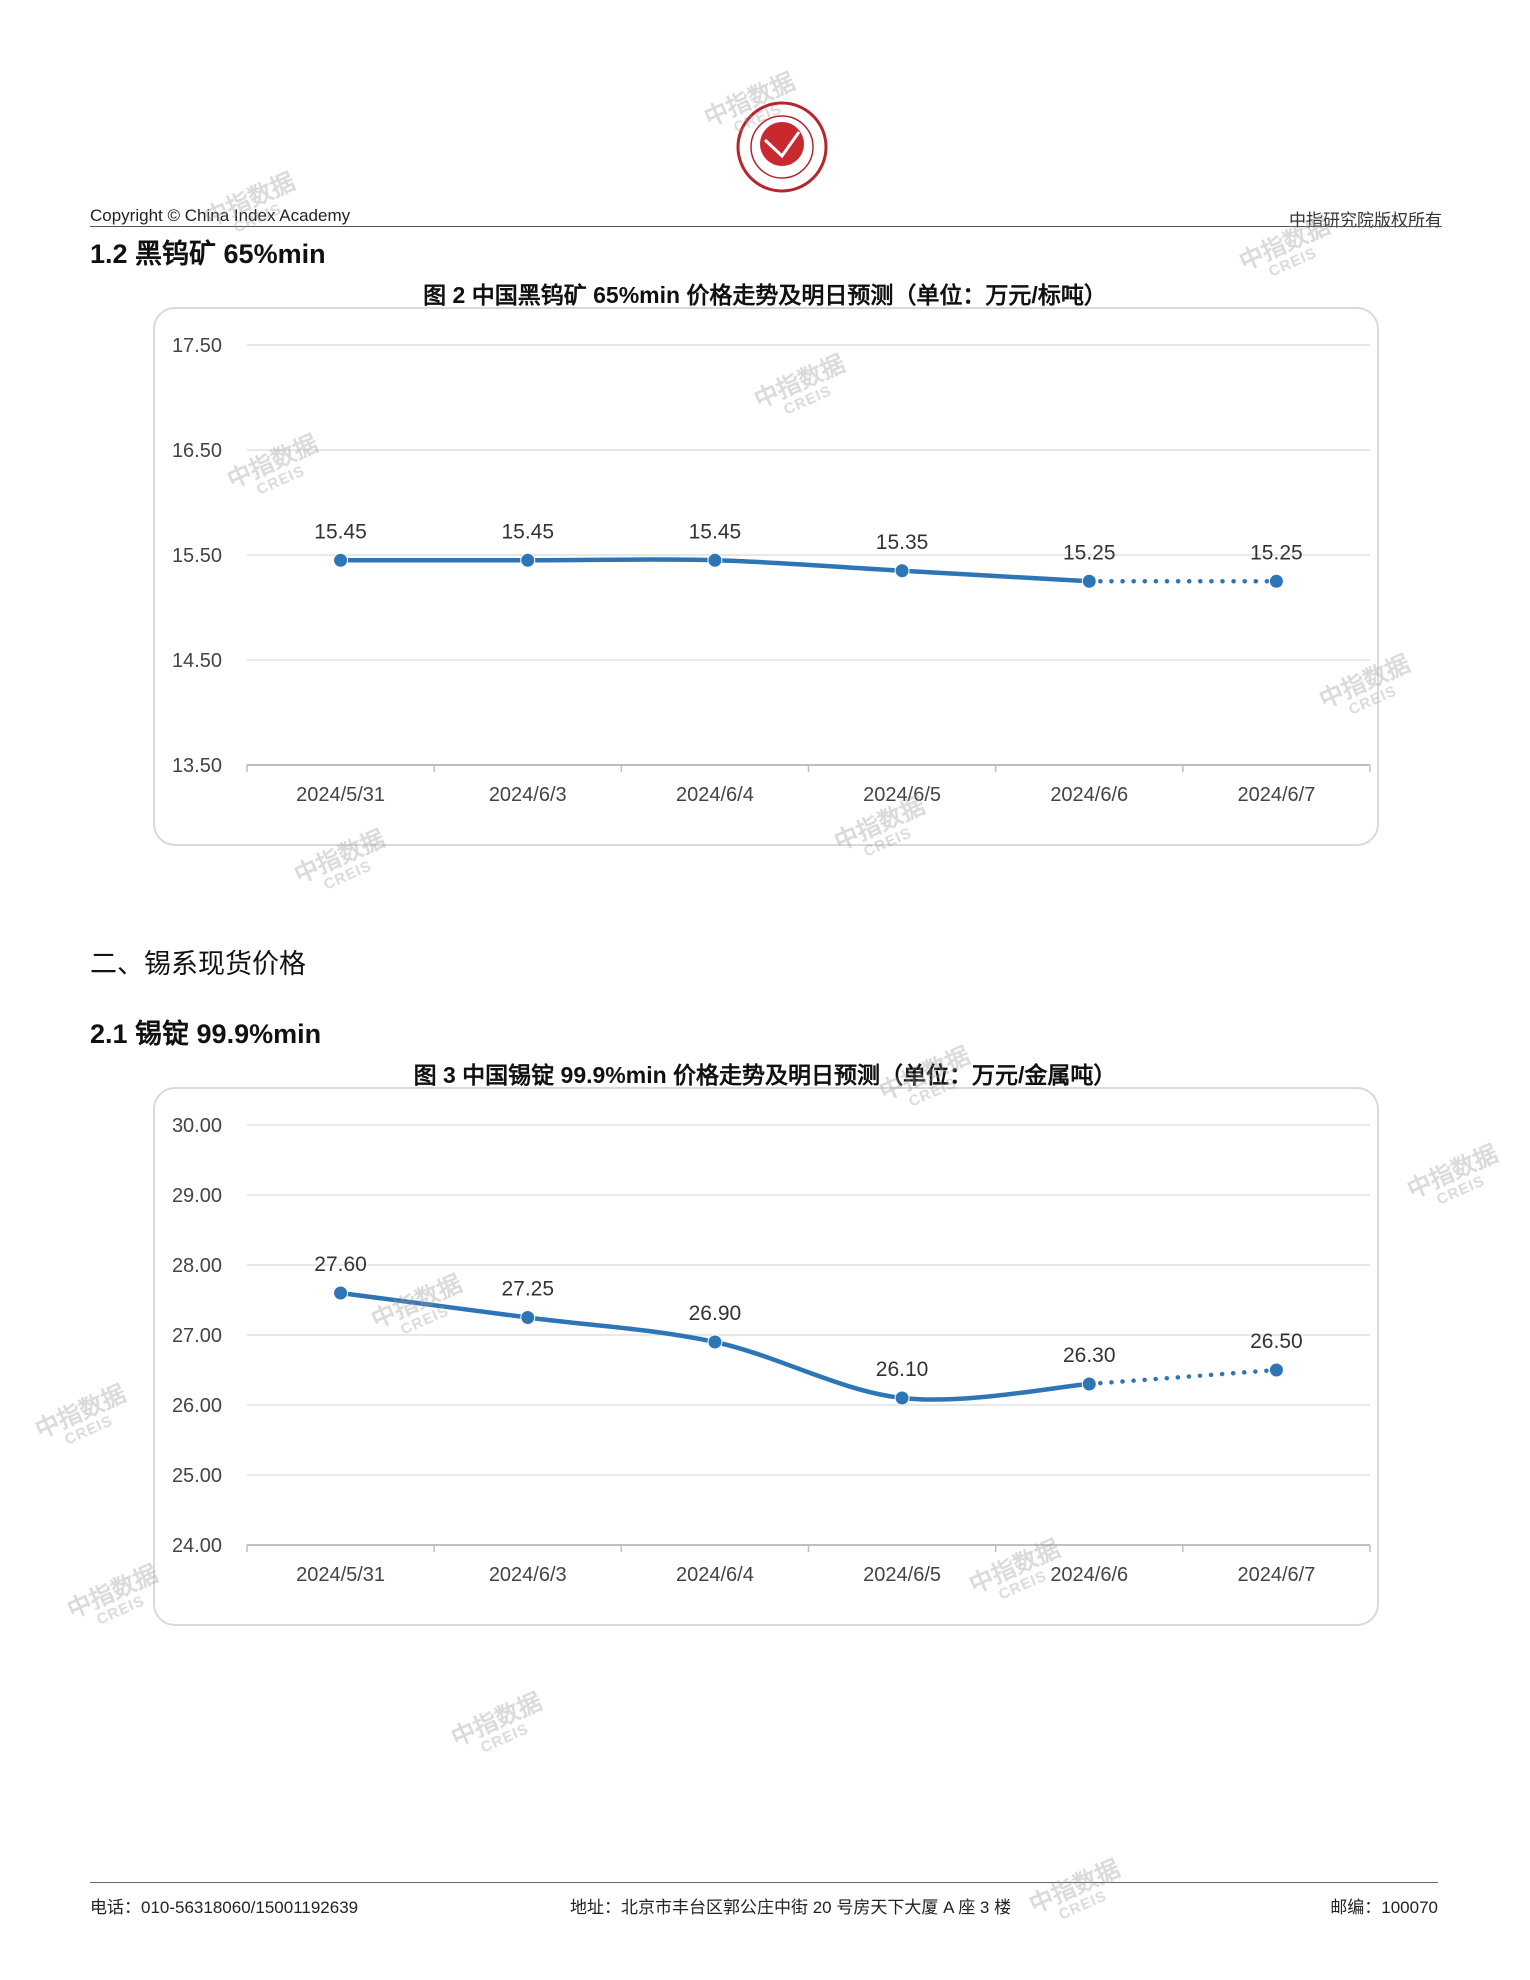 Image resolution: width=1530 pixels, height=1980 pixels. What do you see at coordinates (340, 1264) in the screenshot?
I see `data-label: 27.60` at bounding box center [340, 1264].